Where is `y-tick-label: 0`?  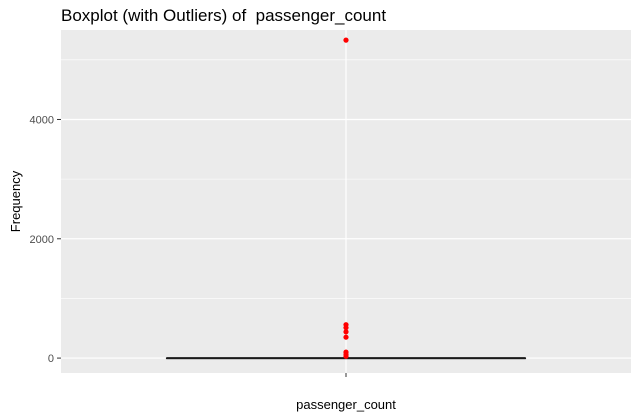
y-tick-label: 0 is located at coordinates (51, 359).